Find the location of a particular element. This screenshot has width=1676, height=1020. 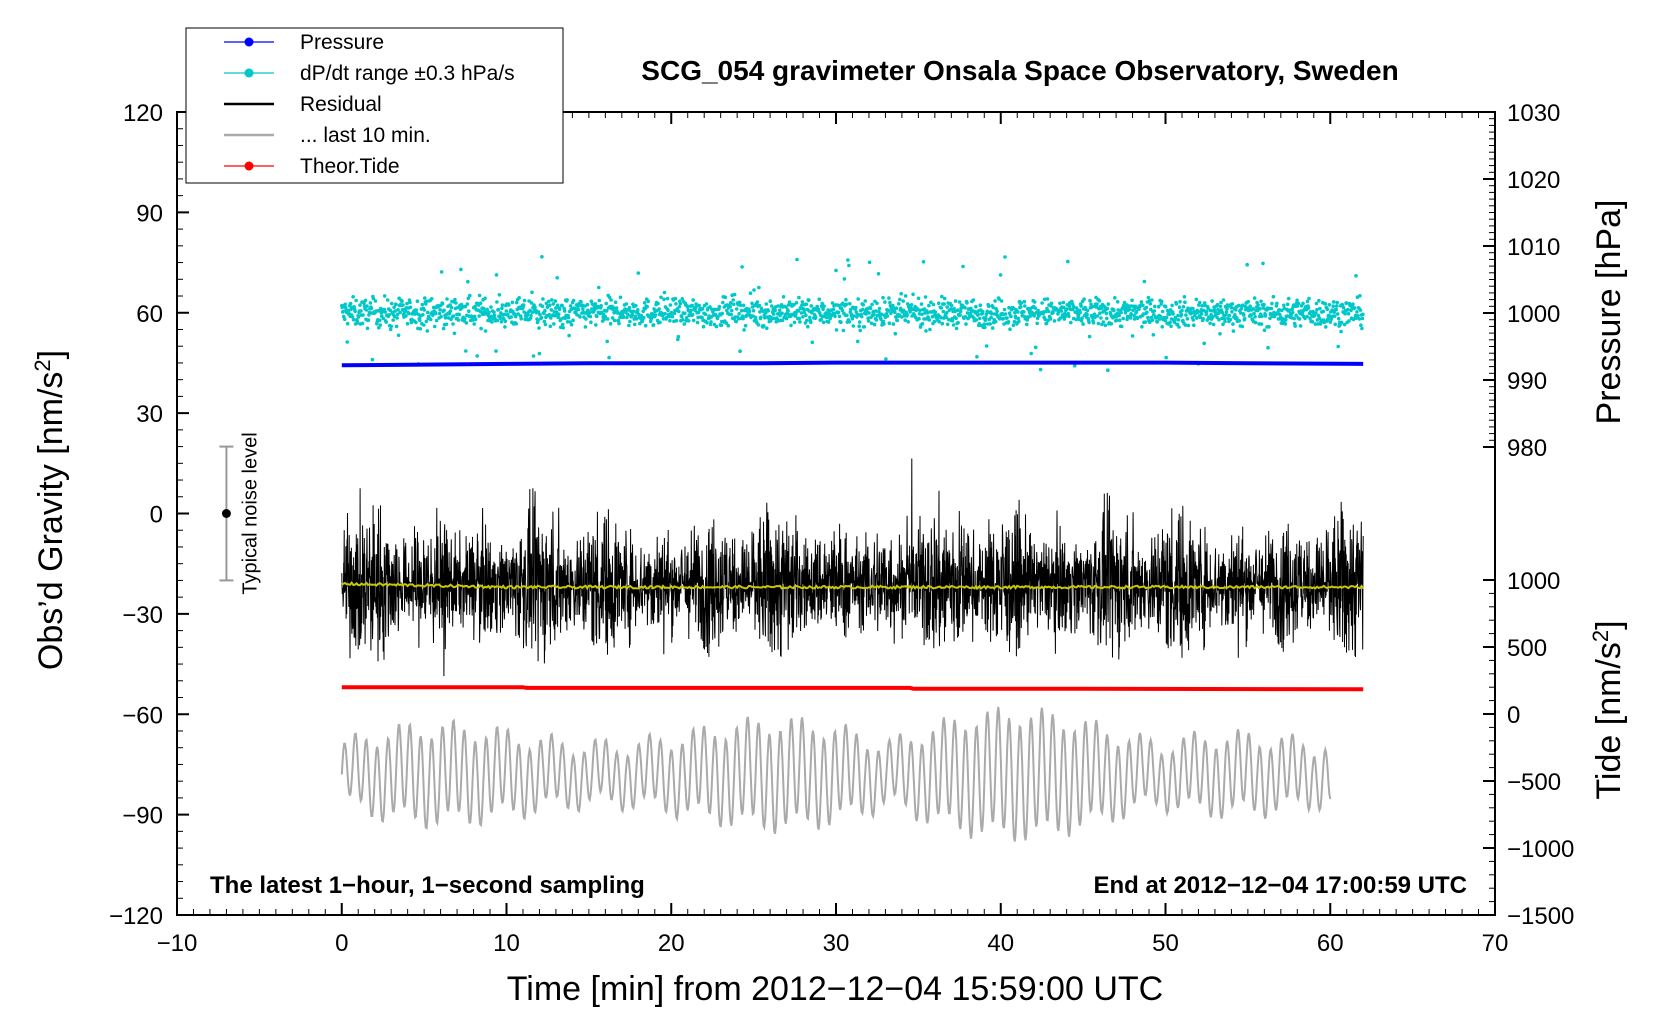

y-tide-tick-label: 500 is located at coordinates (1527, 648).